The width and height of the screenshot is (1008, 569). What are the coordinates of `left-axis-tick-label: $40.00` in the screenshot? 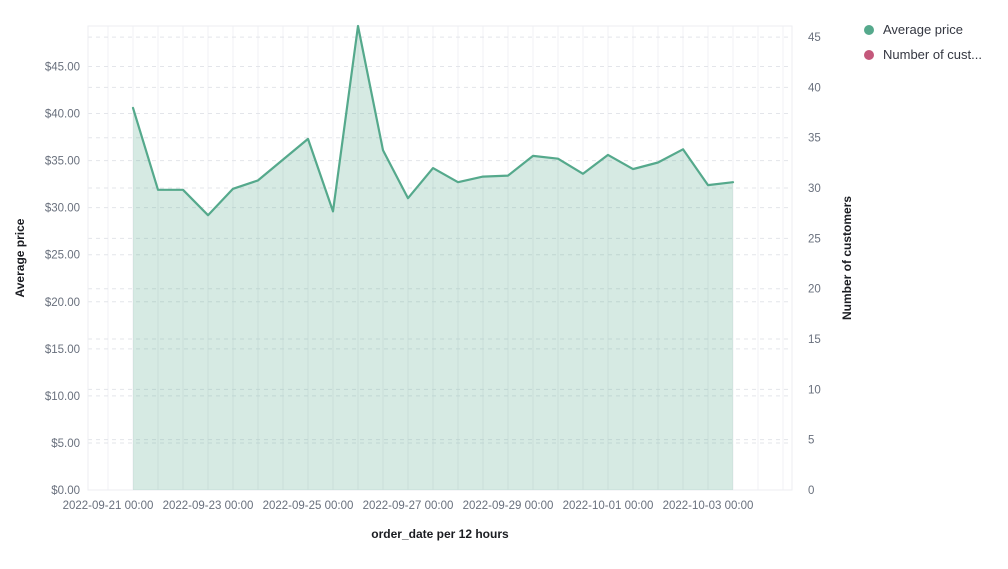 It's located at (62, 115).